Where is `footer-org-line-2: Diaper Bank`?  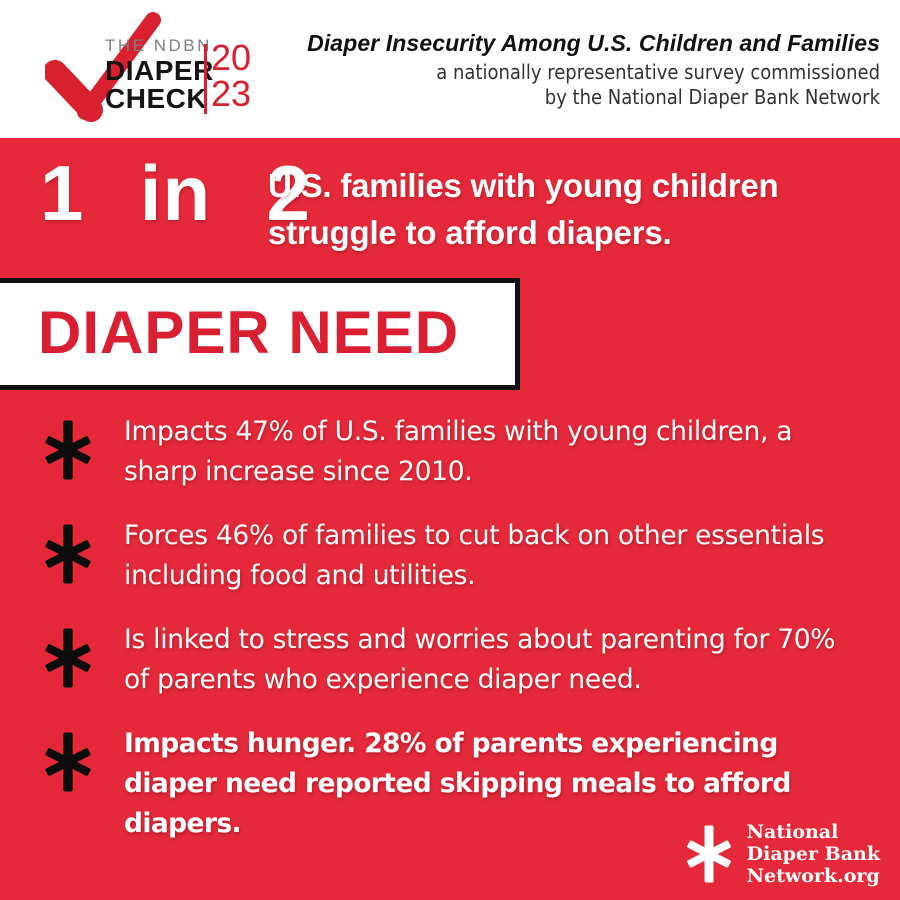 footer-org-line-2: Diaper Bank is located at coordinates (813, 854).